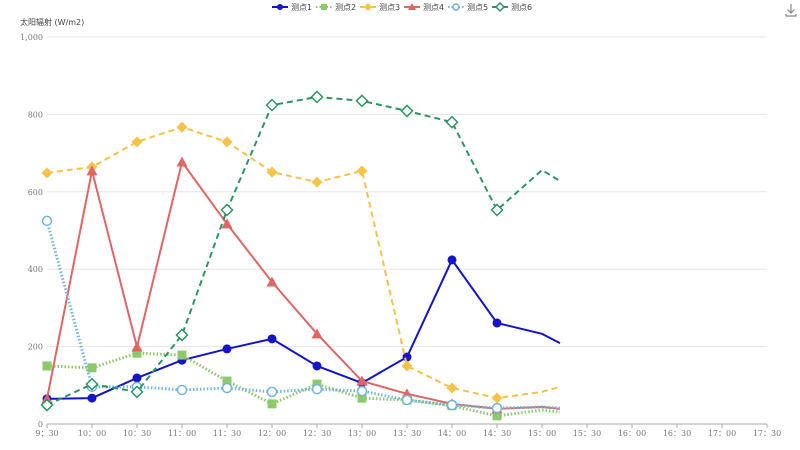  I want to click on legend-label: 测点4, so click(433, 7).